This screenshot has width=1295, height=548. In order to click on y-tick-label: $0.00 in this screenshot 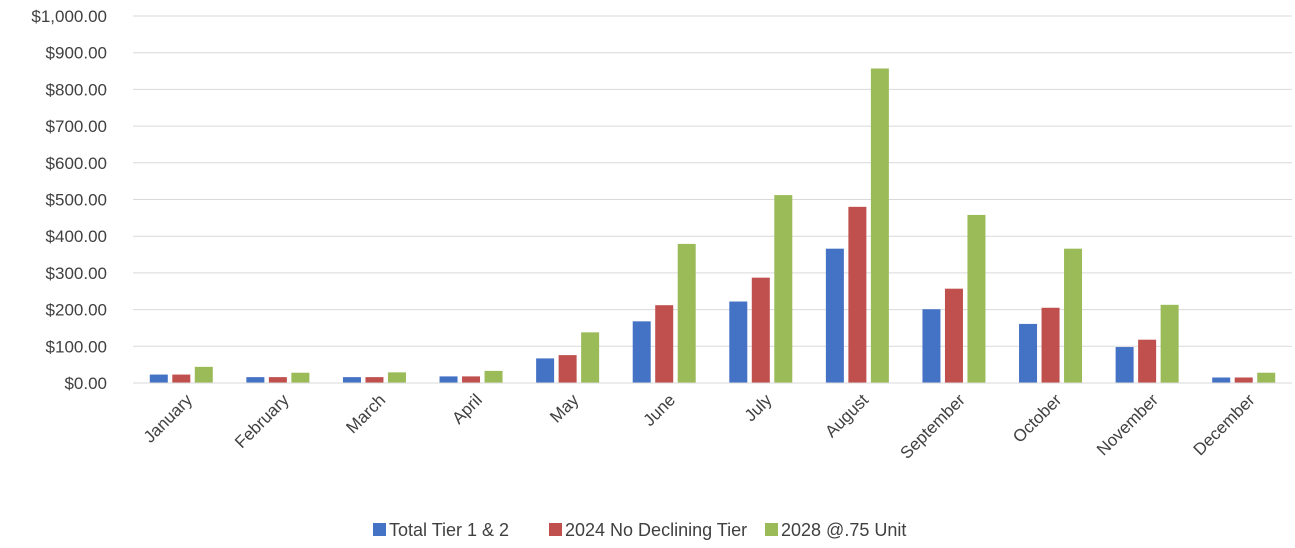, I will do `click(85, 383)`.